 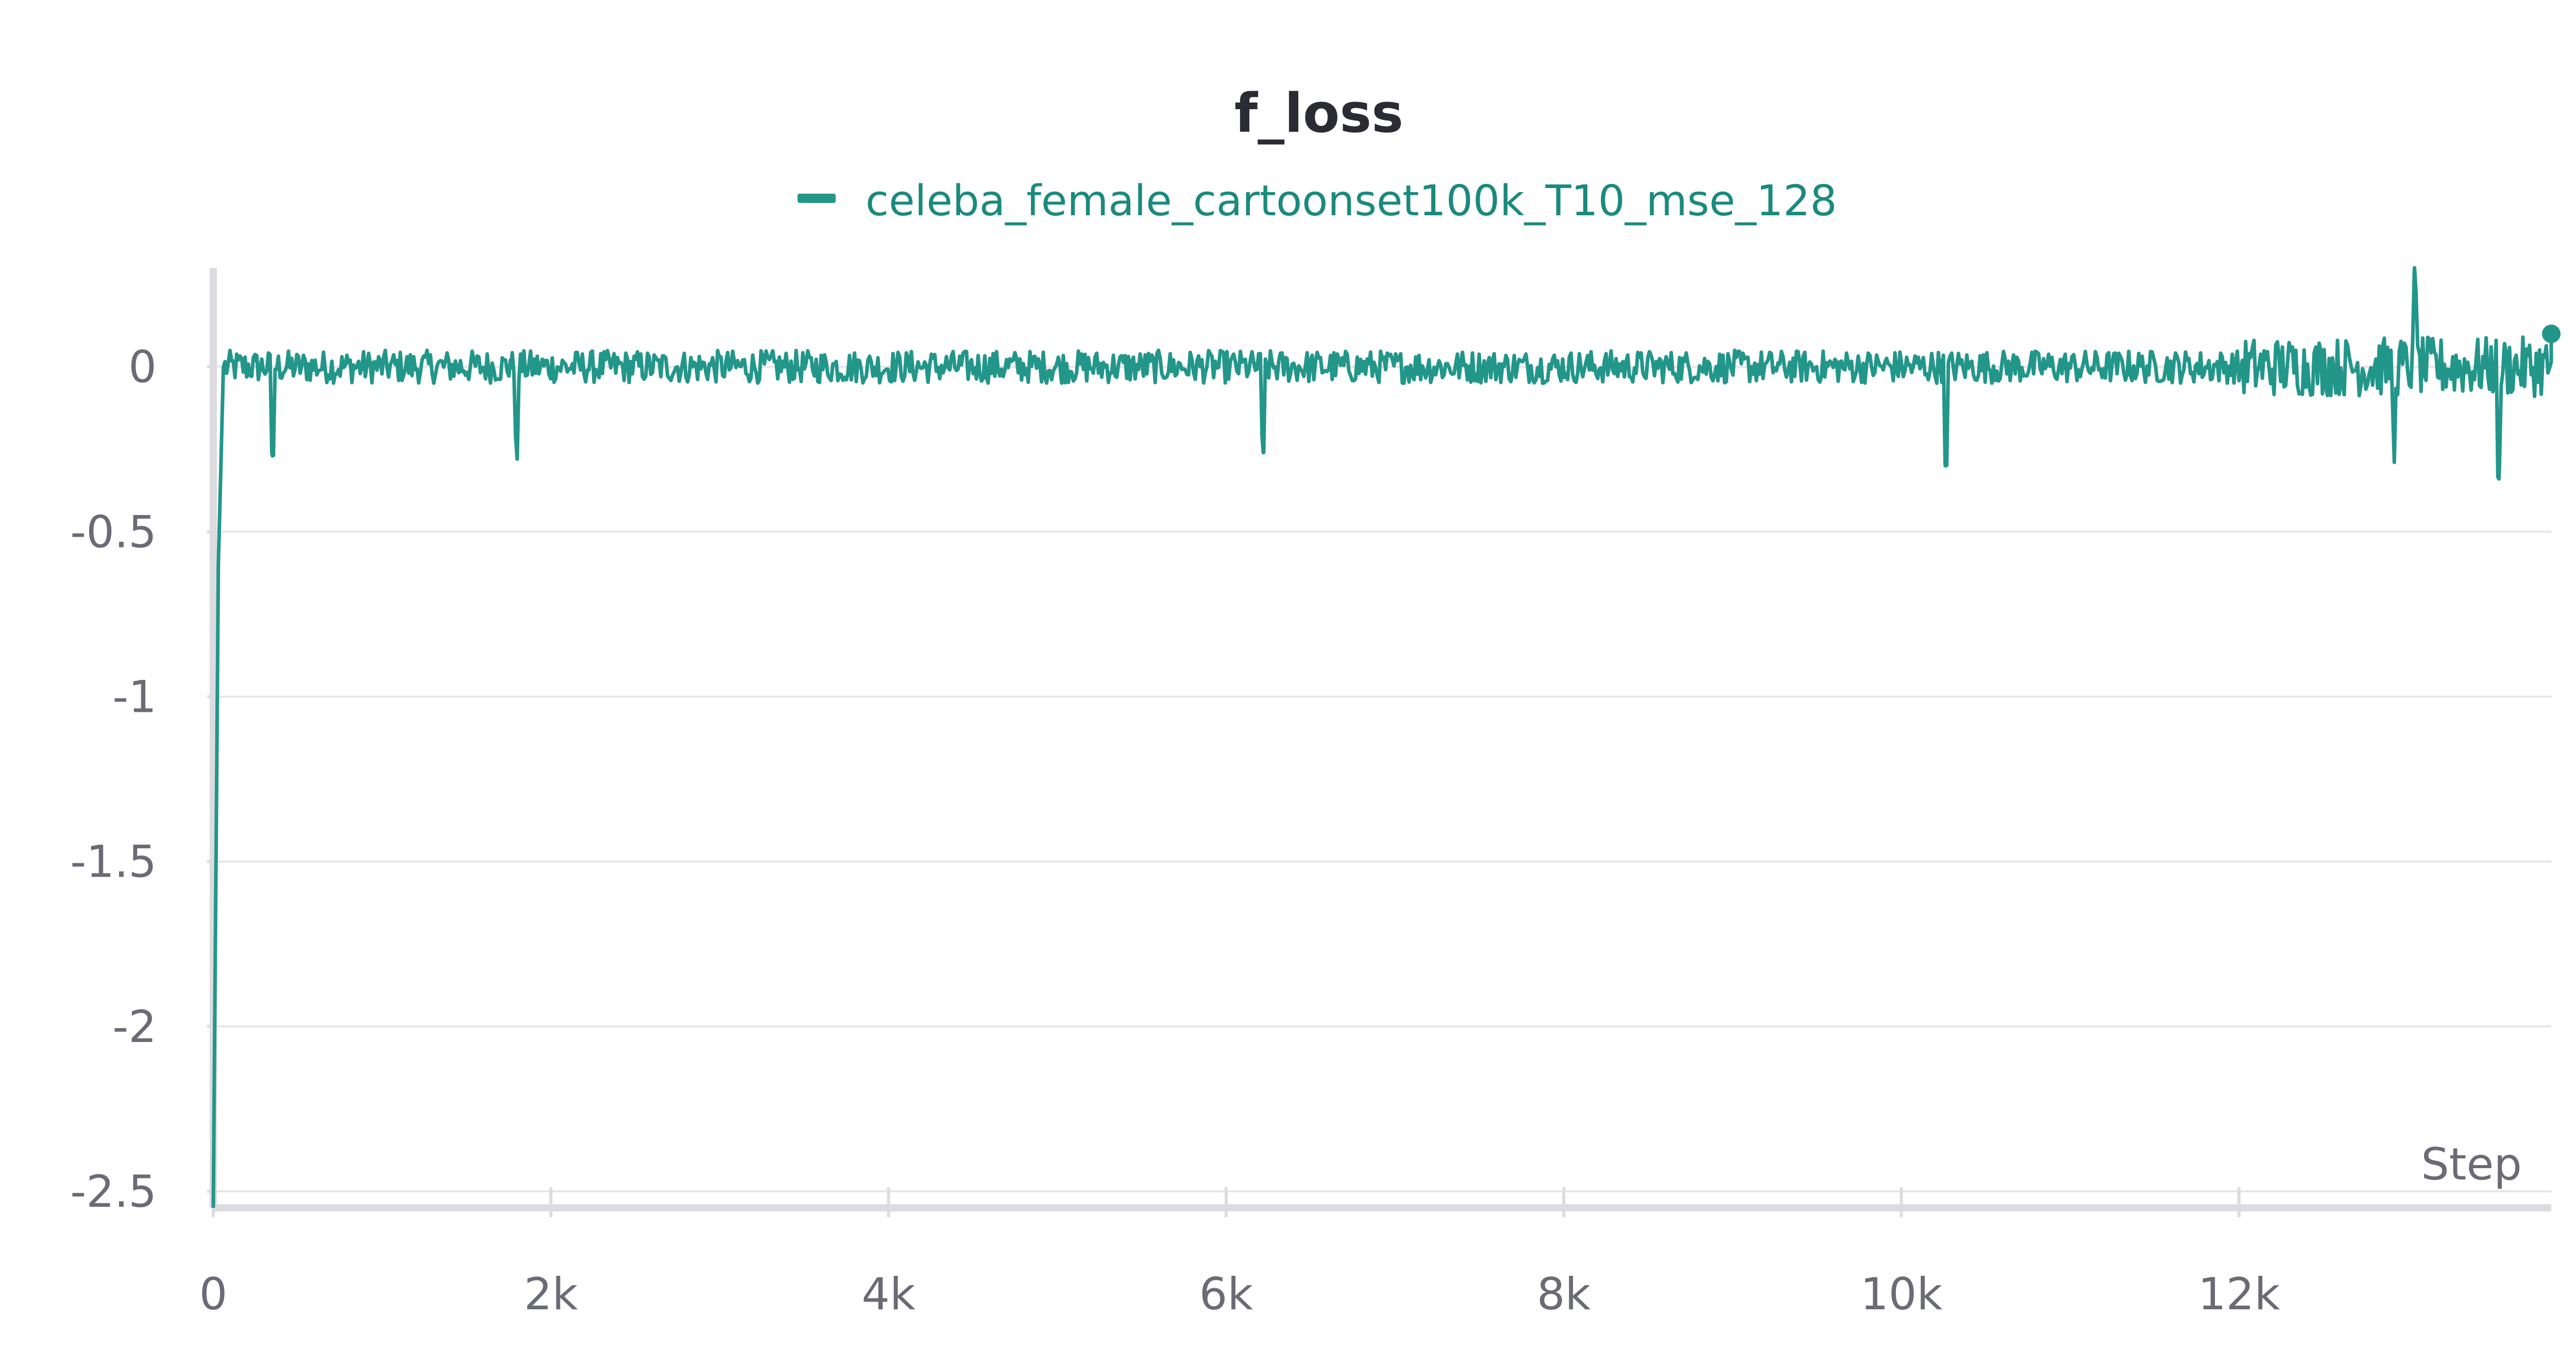 What do you see at coordinates (135, 1027) in the screenshot?
I see `y-tick-label: -2` at bounding box center [135, 1027].